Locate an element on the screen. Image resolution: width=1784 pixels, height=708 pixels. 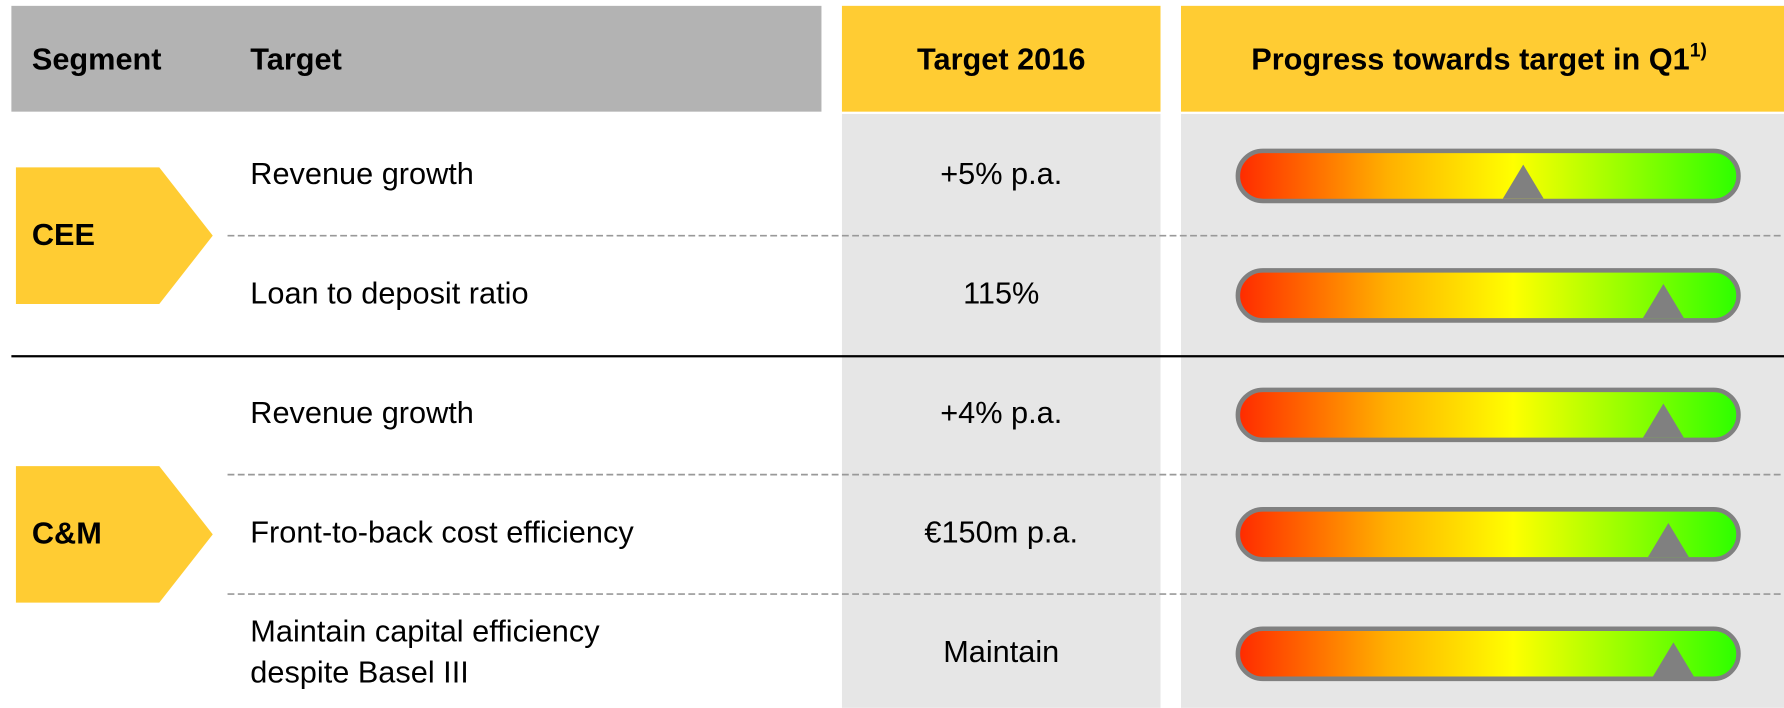
header-target: Target is located at coordinates (296, 59).